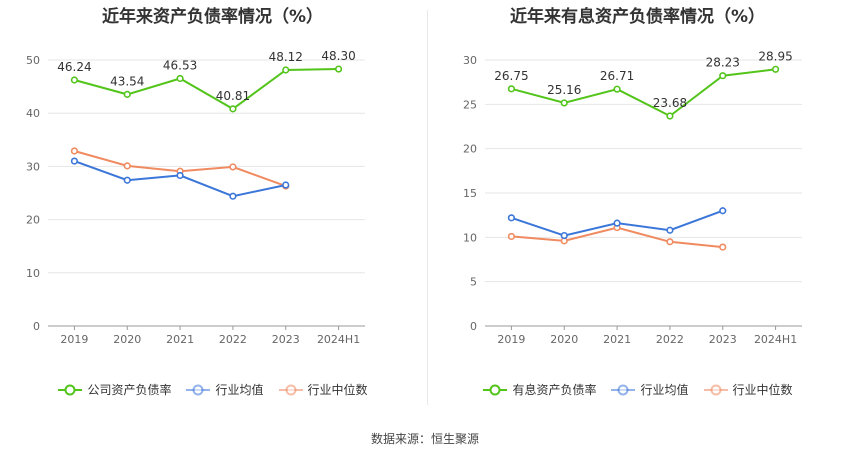 This screenshot has width=850, height=459. Describe the element at coordinates (424, 439) in the screenshot. I see `data-source-note: 数据来源：恒生聚源` at that location.